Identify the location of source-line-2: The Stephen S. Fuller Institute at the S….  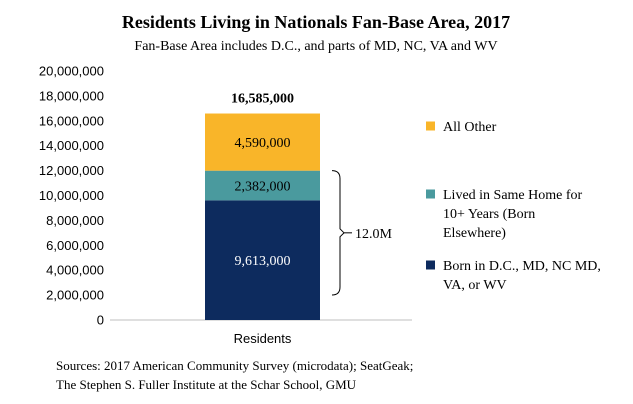
(206, 384).